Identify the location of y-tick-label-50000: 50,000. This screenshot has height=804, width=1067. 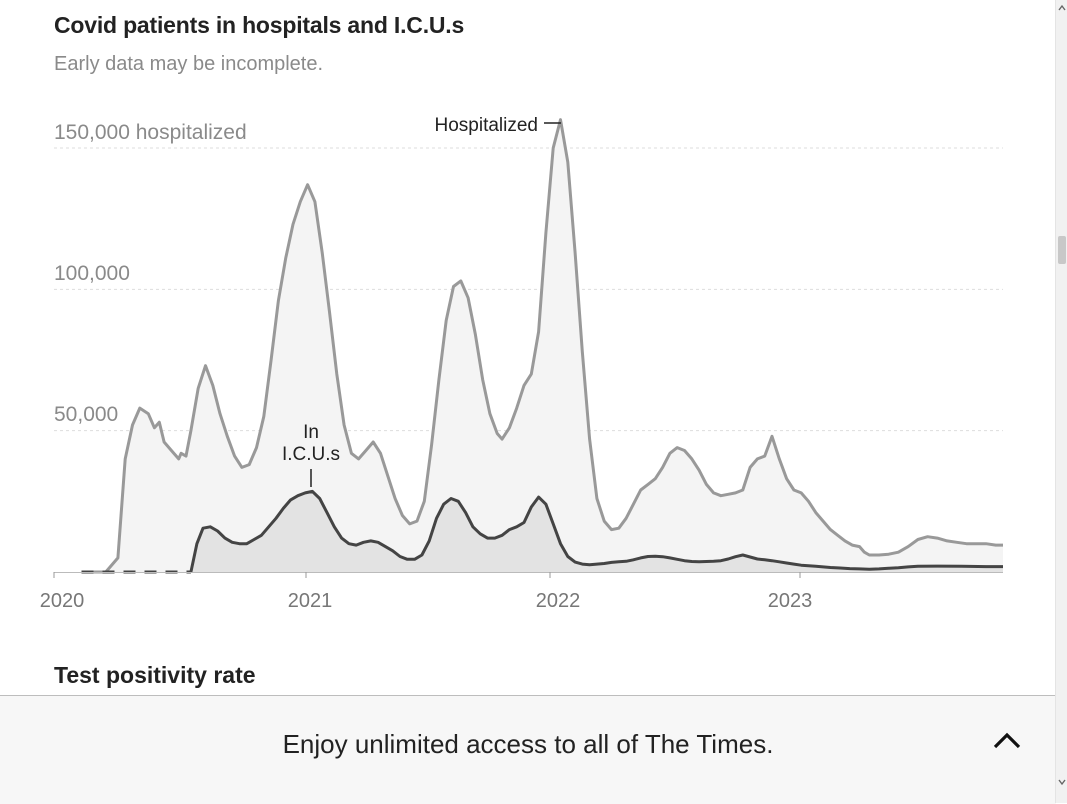
(86, 414).